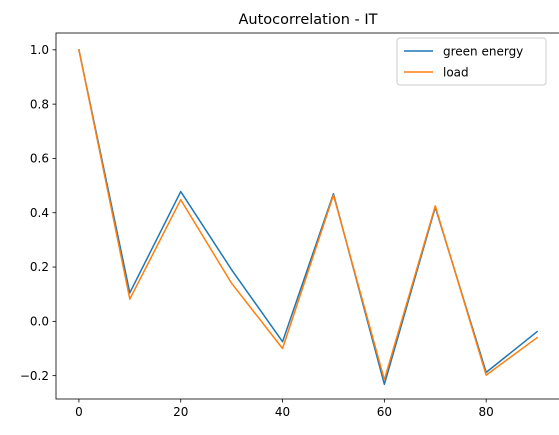  I want to click on legend-label-load: load, so click(456, 73).